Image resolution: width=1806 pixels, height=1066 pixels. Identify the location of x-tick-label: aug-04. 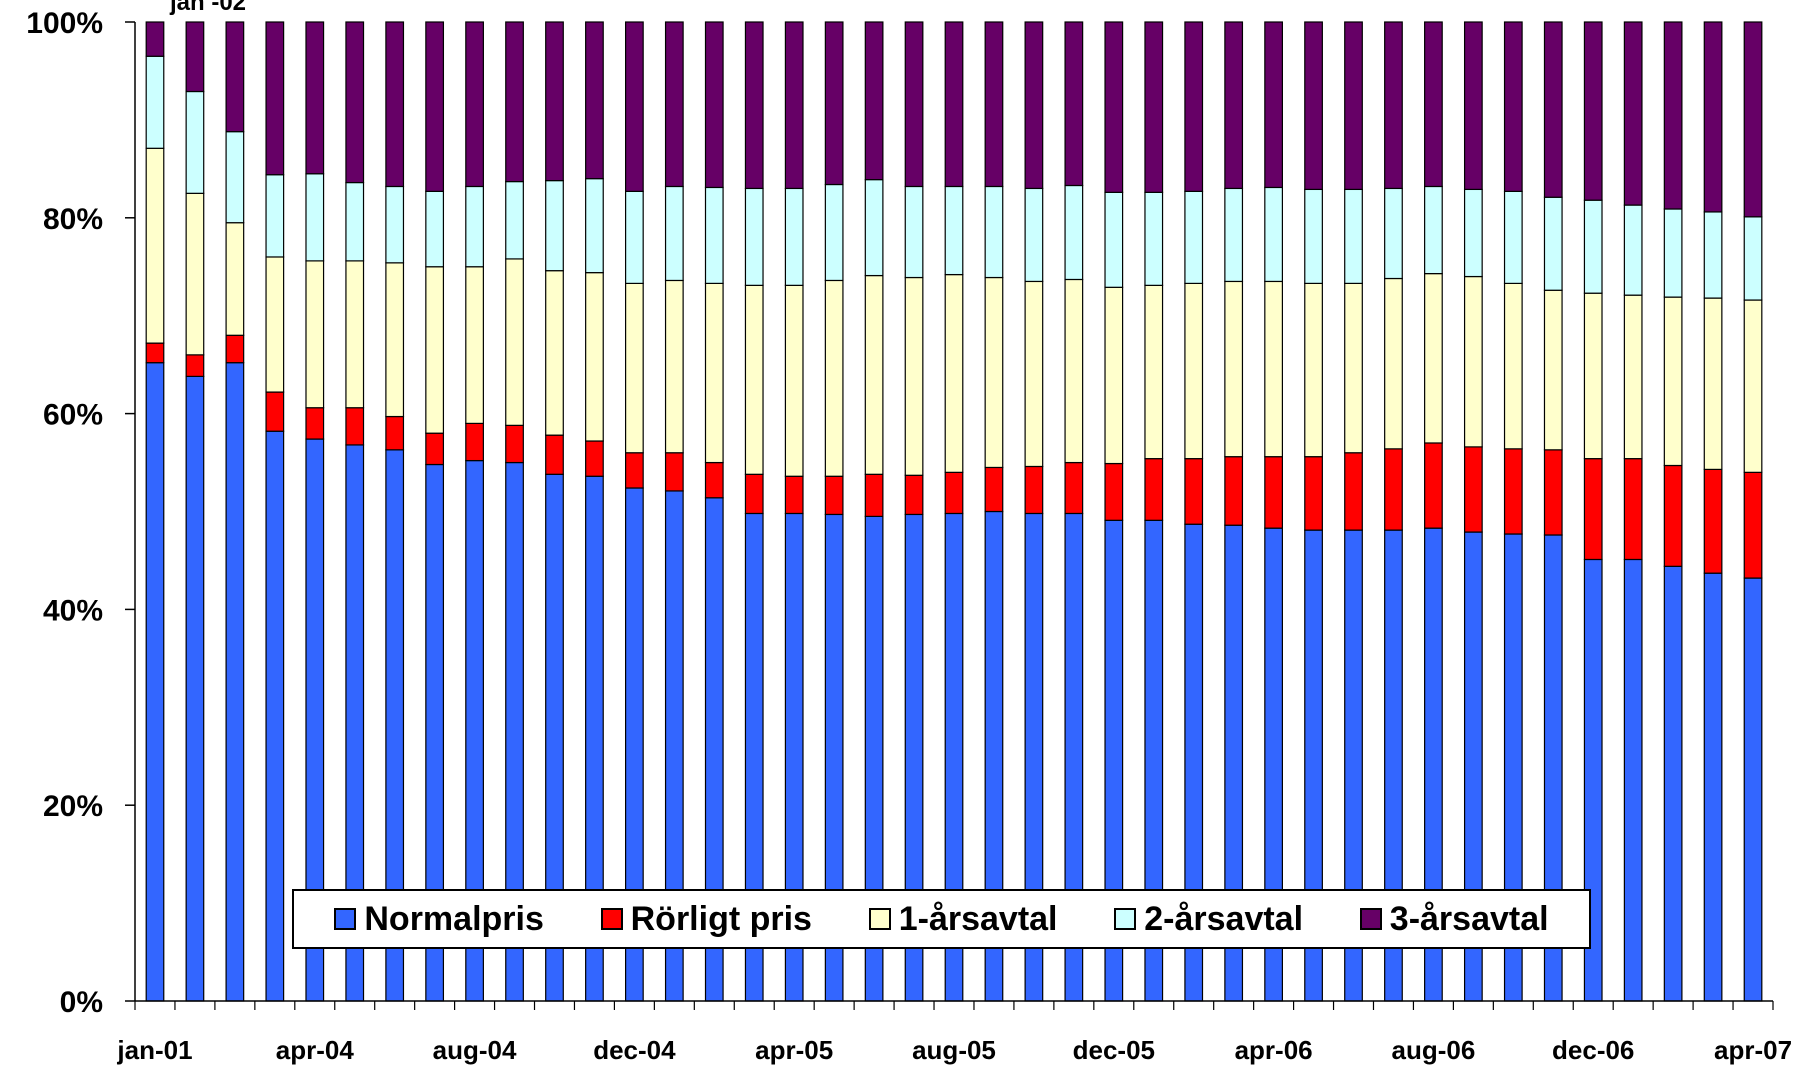
(475, 1050).